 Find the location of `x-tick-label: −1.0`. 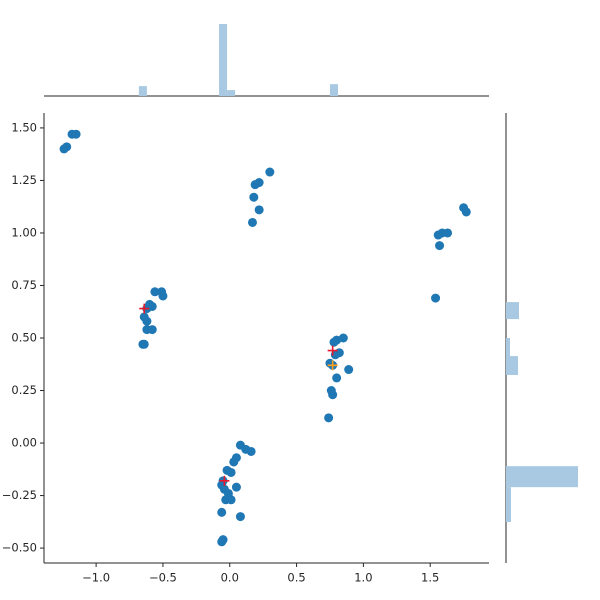

x-tick-label: −1.0 is located at coordinates (96, 578).